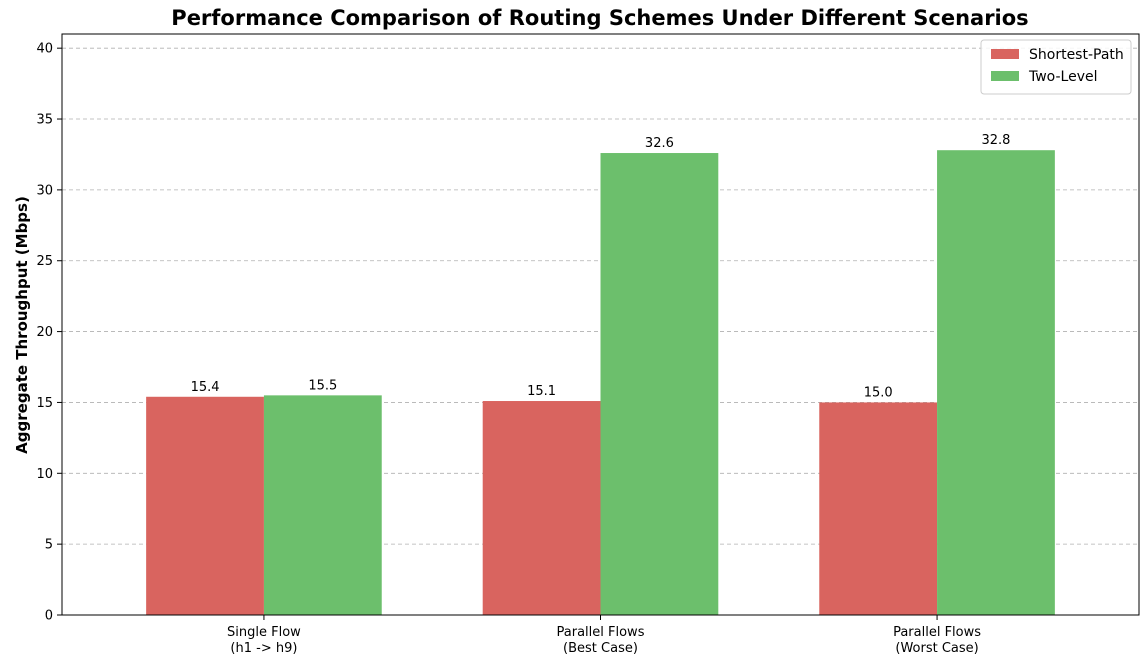 The width and height of the screenshot is (1148, 670). I want to click on y-tick-label: 30, so click(44, 190).